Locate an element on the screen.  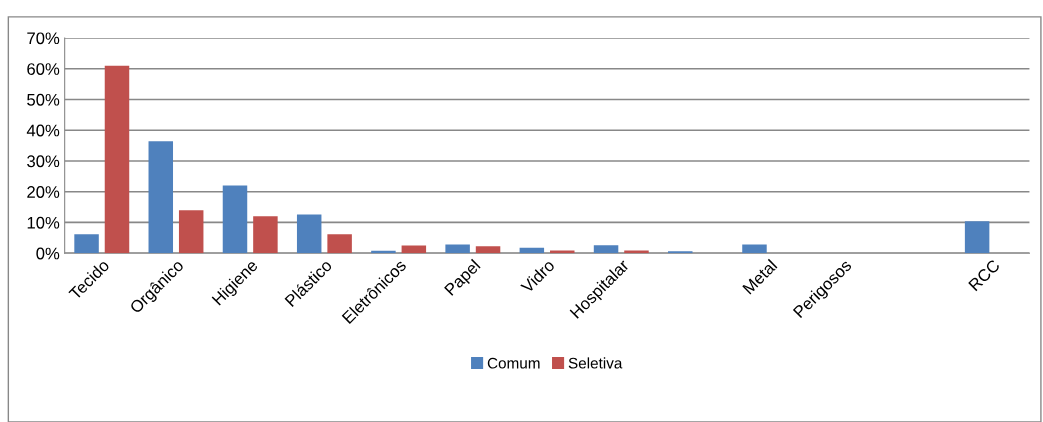
y-tick-label: 20% is located at coordinates (43, 192).